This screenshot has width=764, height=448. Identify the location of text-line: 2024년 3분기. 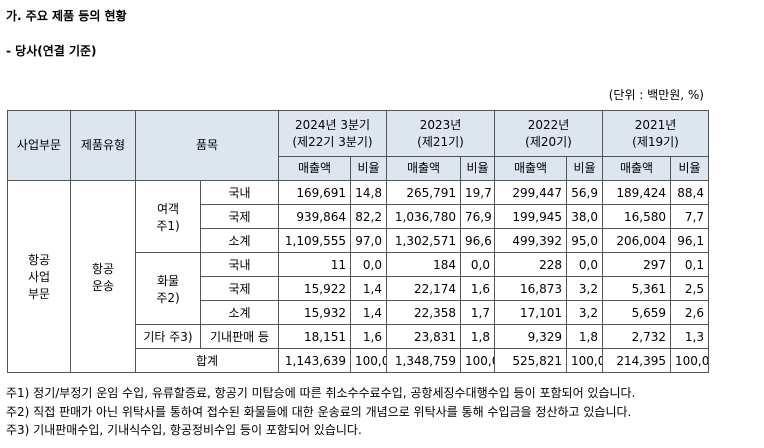
(332, 124).